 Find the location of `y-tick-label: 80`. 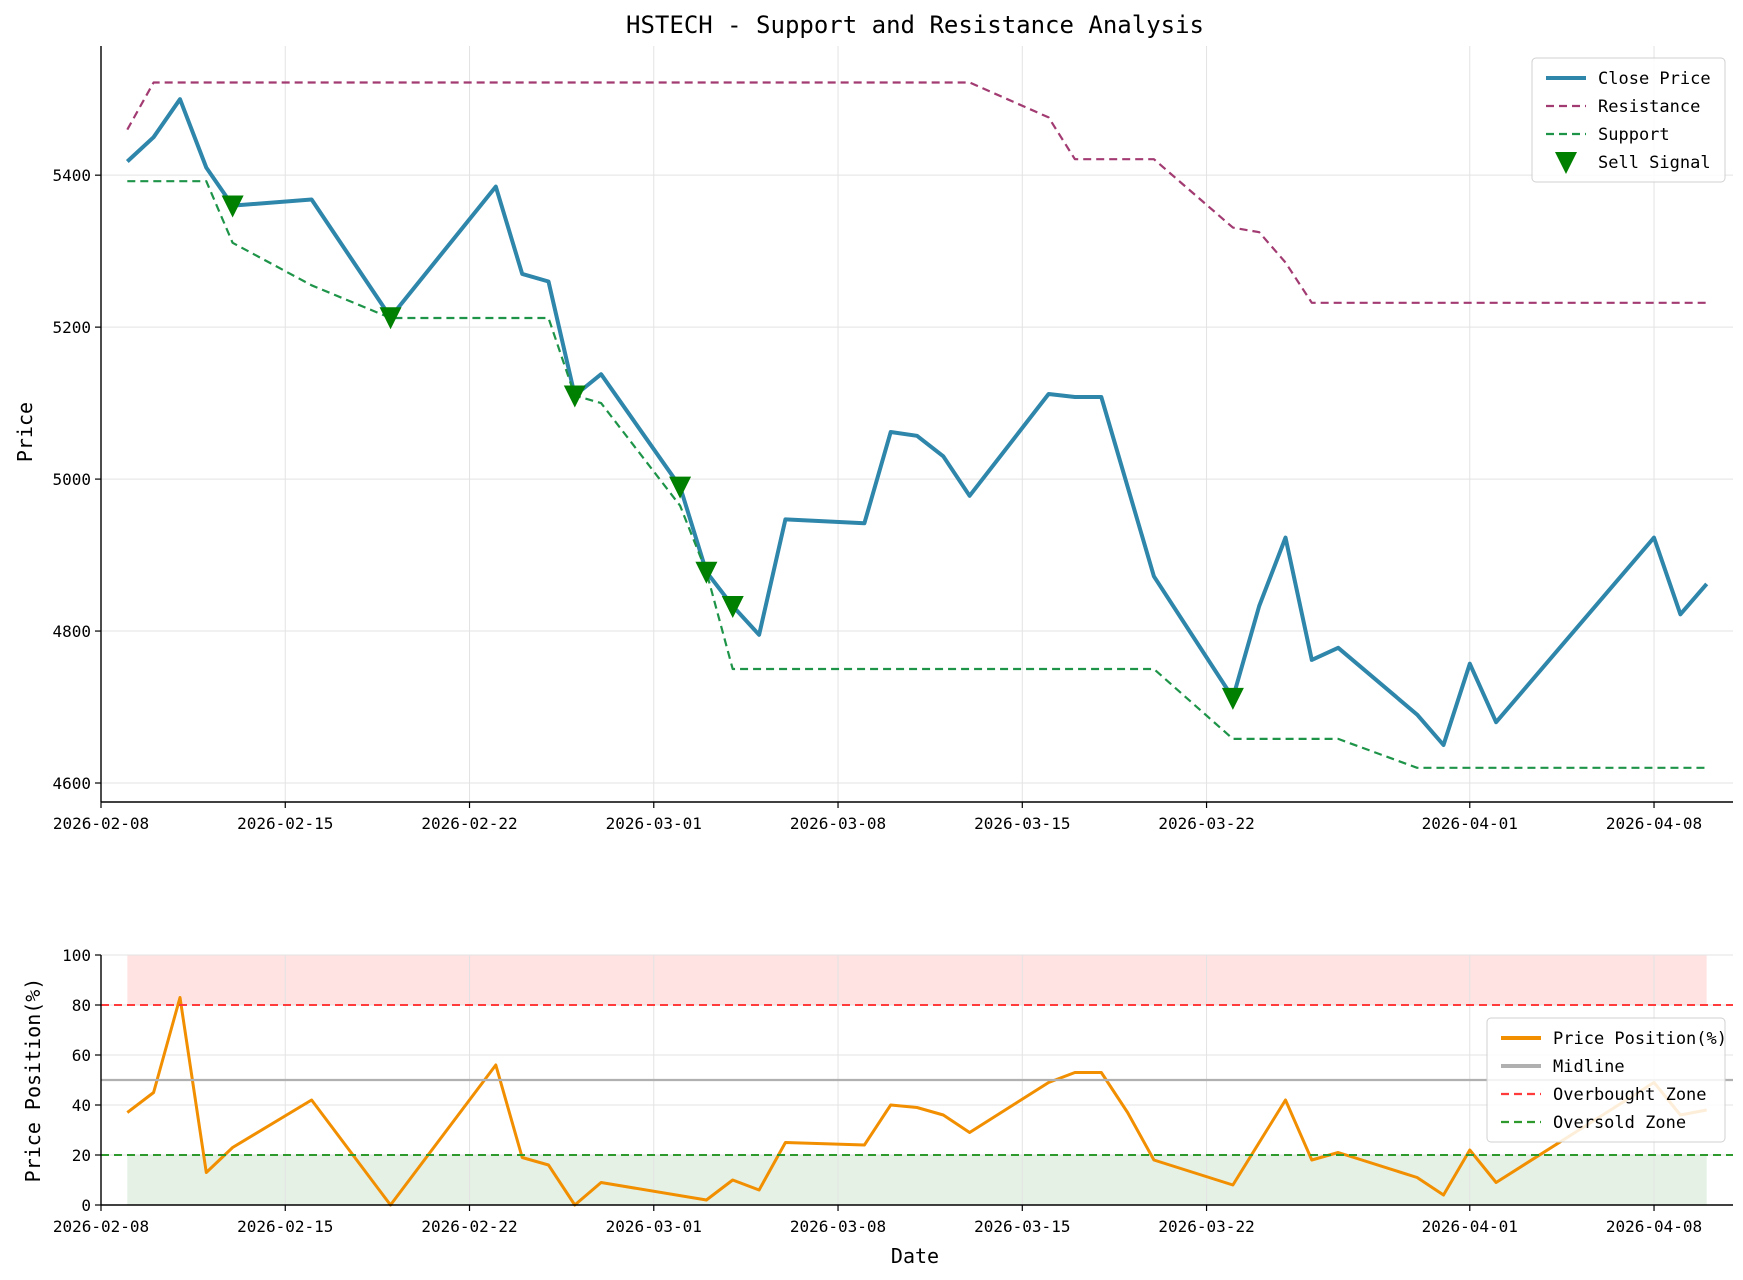

y-tick-label: 80 is located at coordinates (81, 1005).